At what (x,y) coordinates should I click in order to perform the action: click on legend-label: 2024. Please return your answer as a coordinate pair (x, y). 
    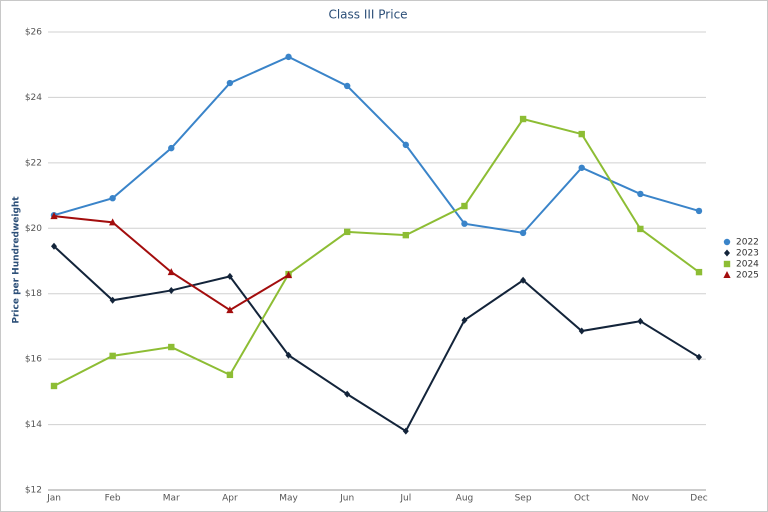
    Looking at the image, I should click on (747, 265).